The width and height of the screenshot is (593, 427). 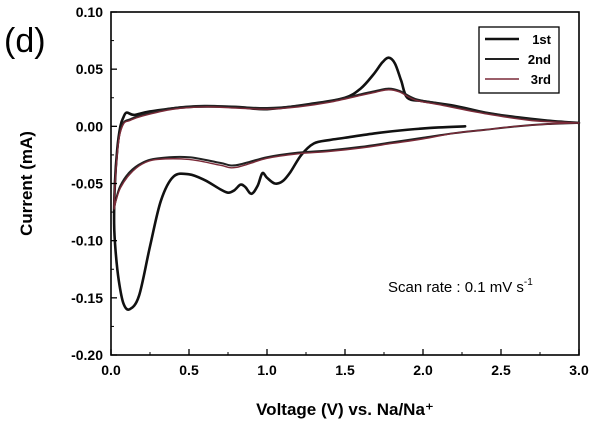 What do you see at coordinates (89, 69) in the screenshot?
I see `y-tick-label: 0.05` at bounding box center [89, 69].